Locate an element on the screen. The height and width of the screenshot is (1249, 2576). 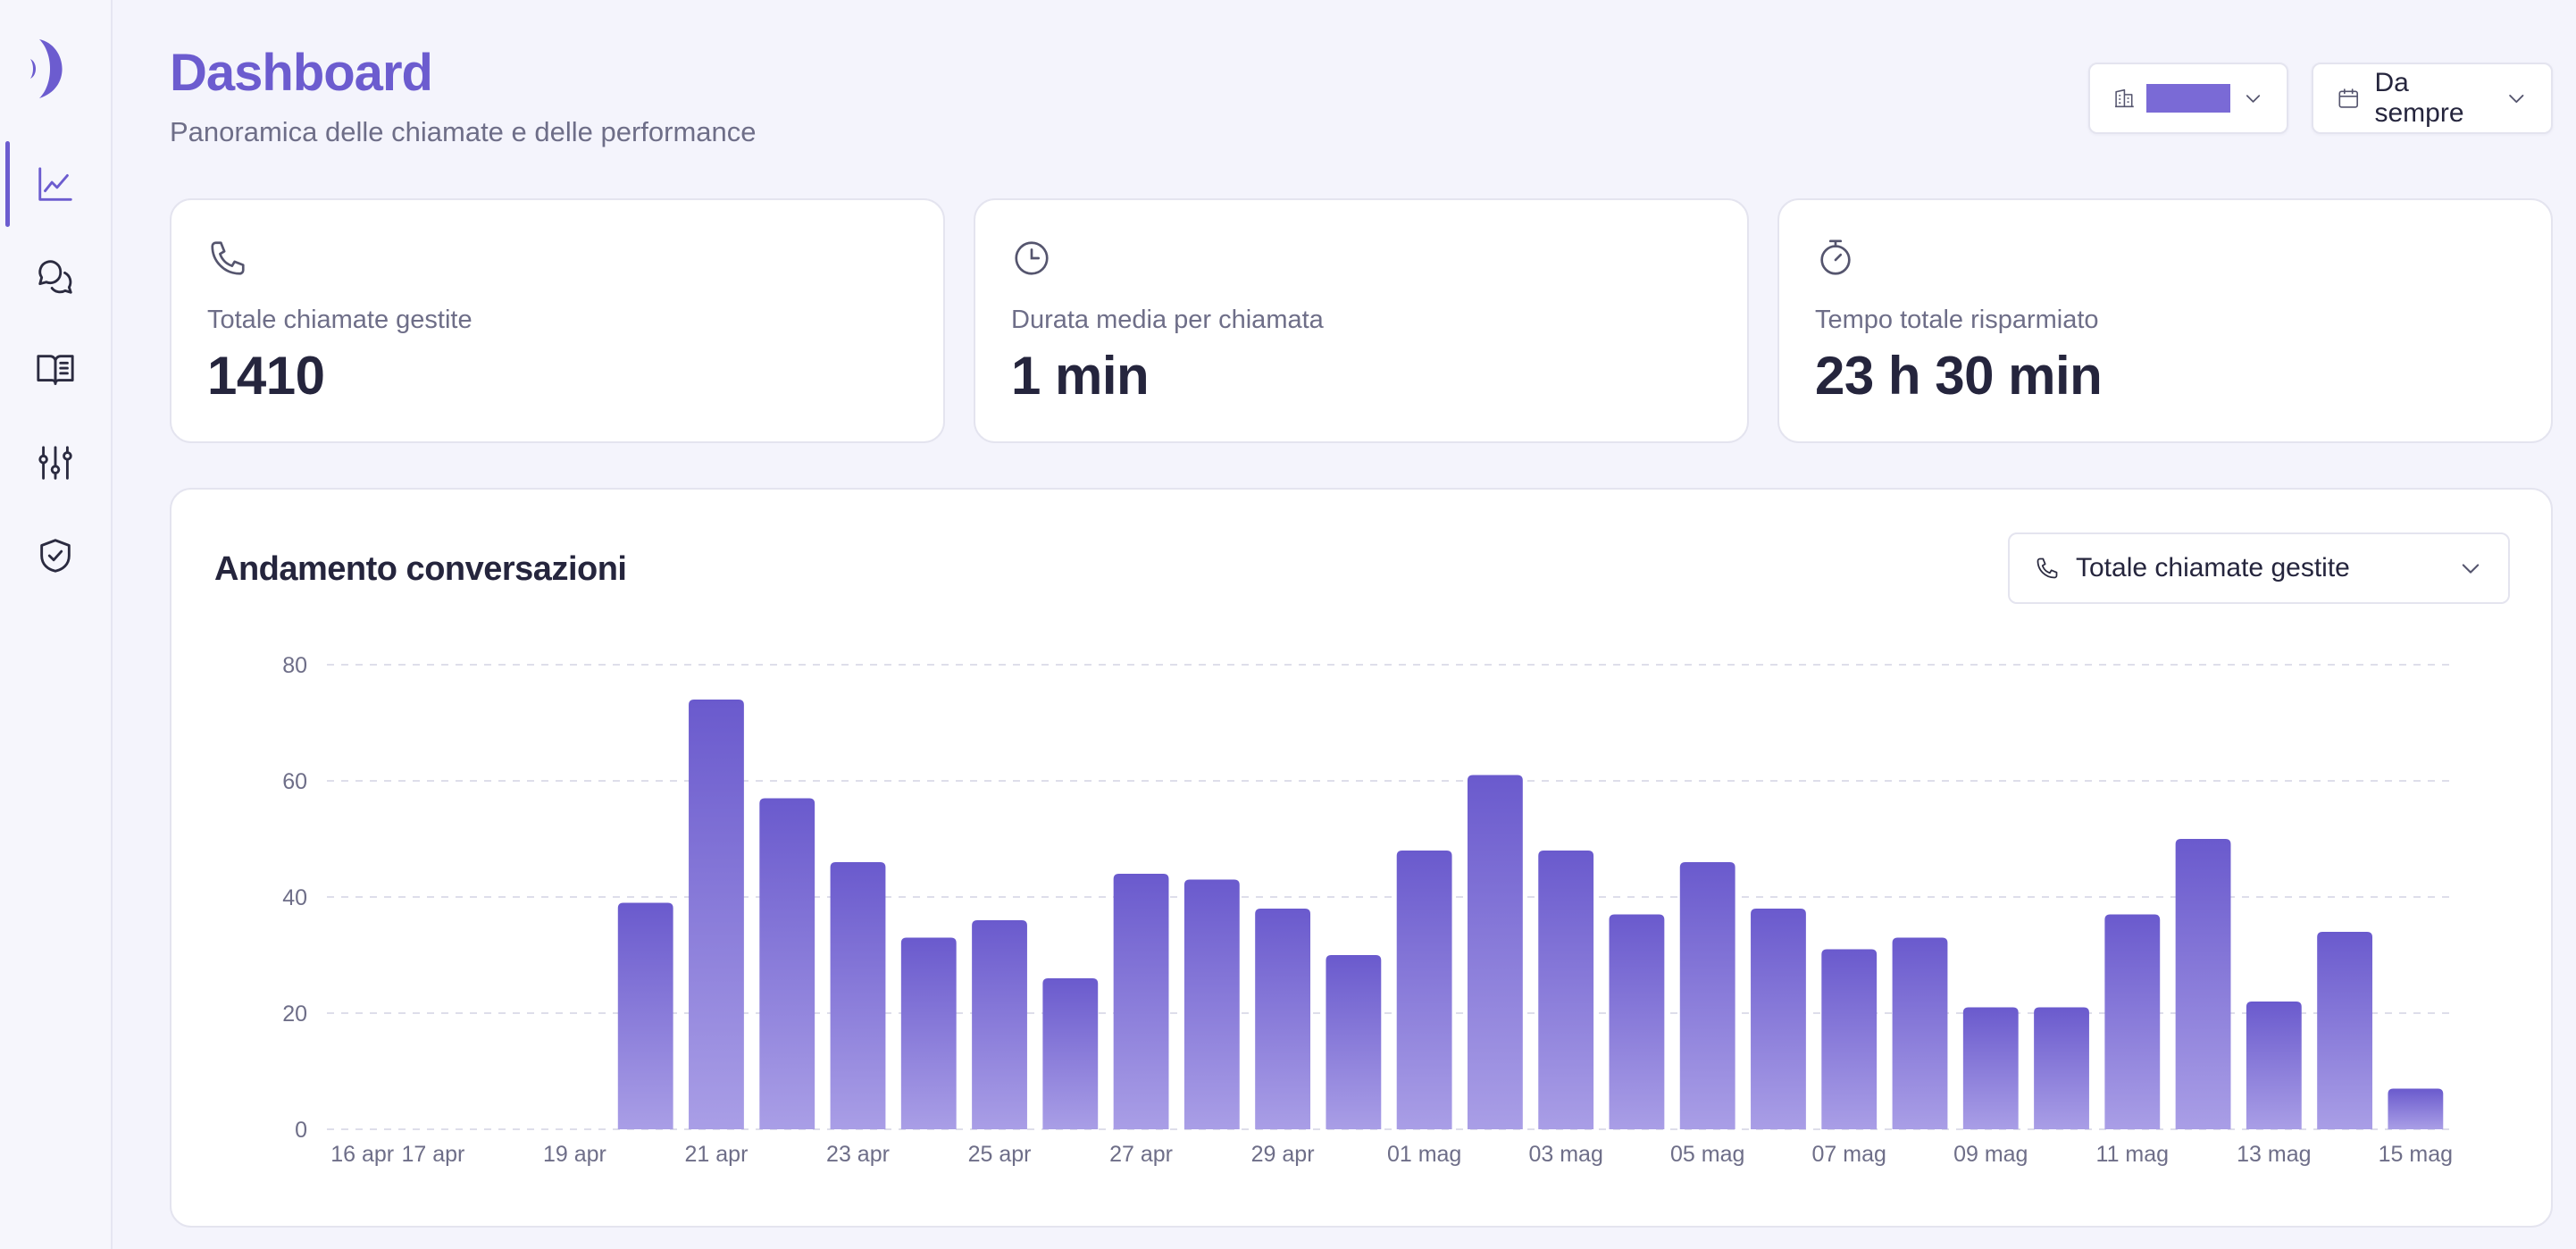
metric-select-label: Totale chiamate gestite is located at coordinates (2213, 568).